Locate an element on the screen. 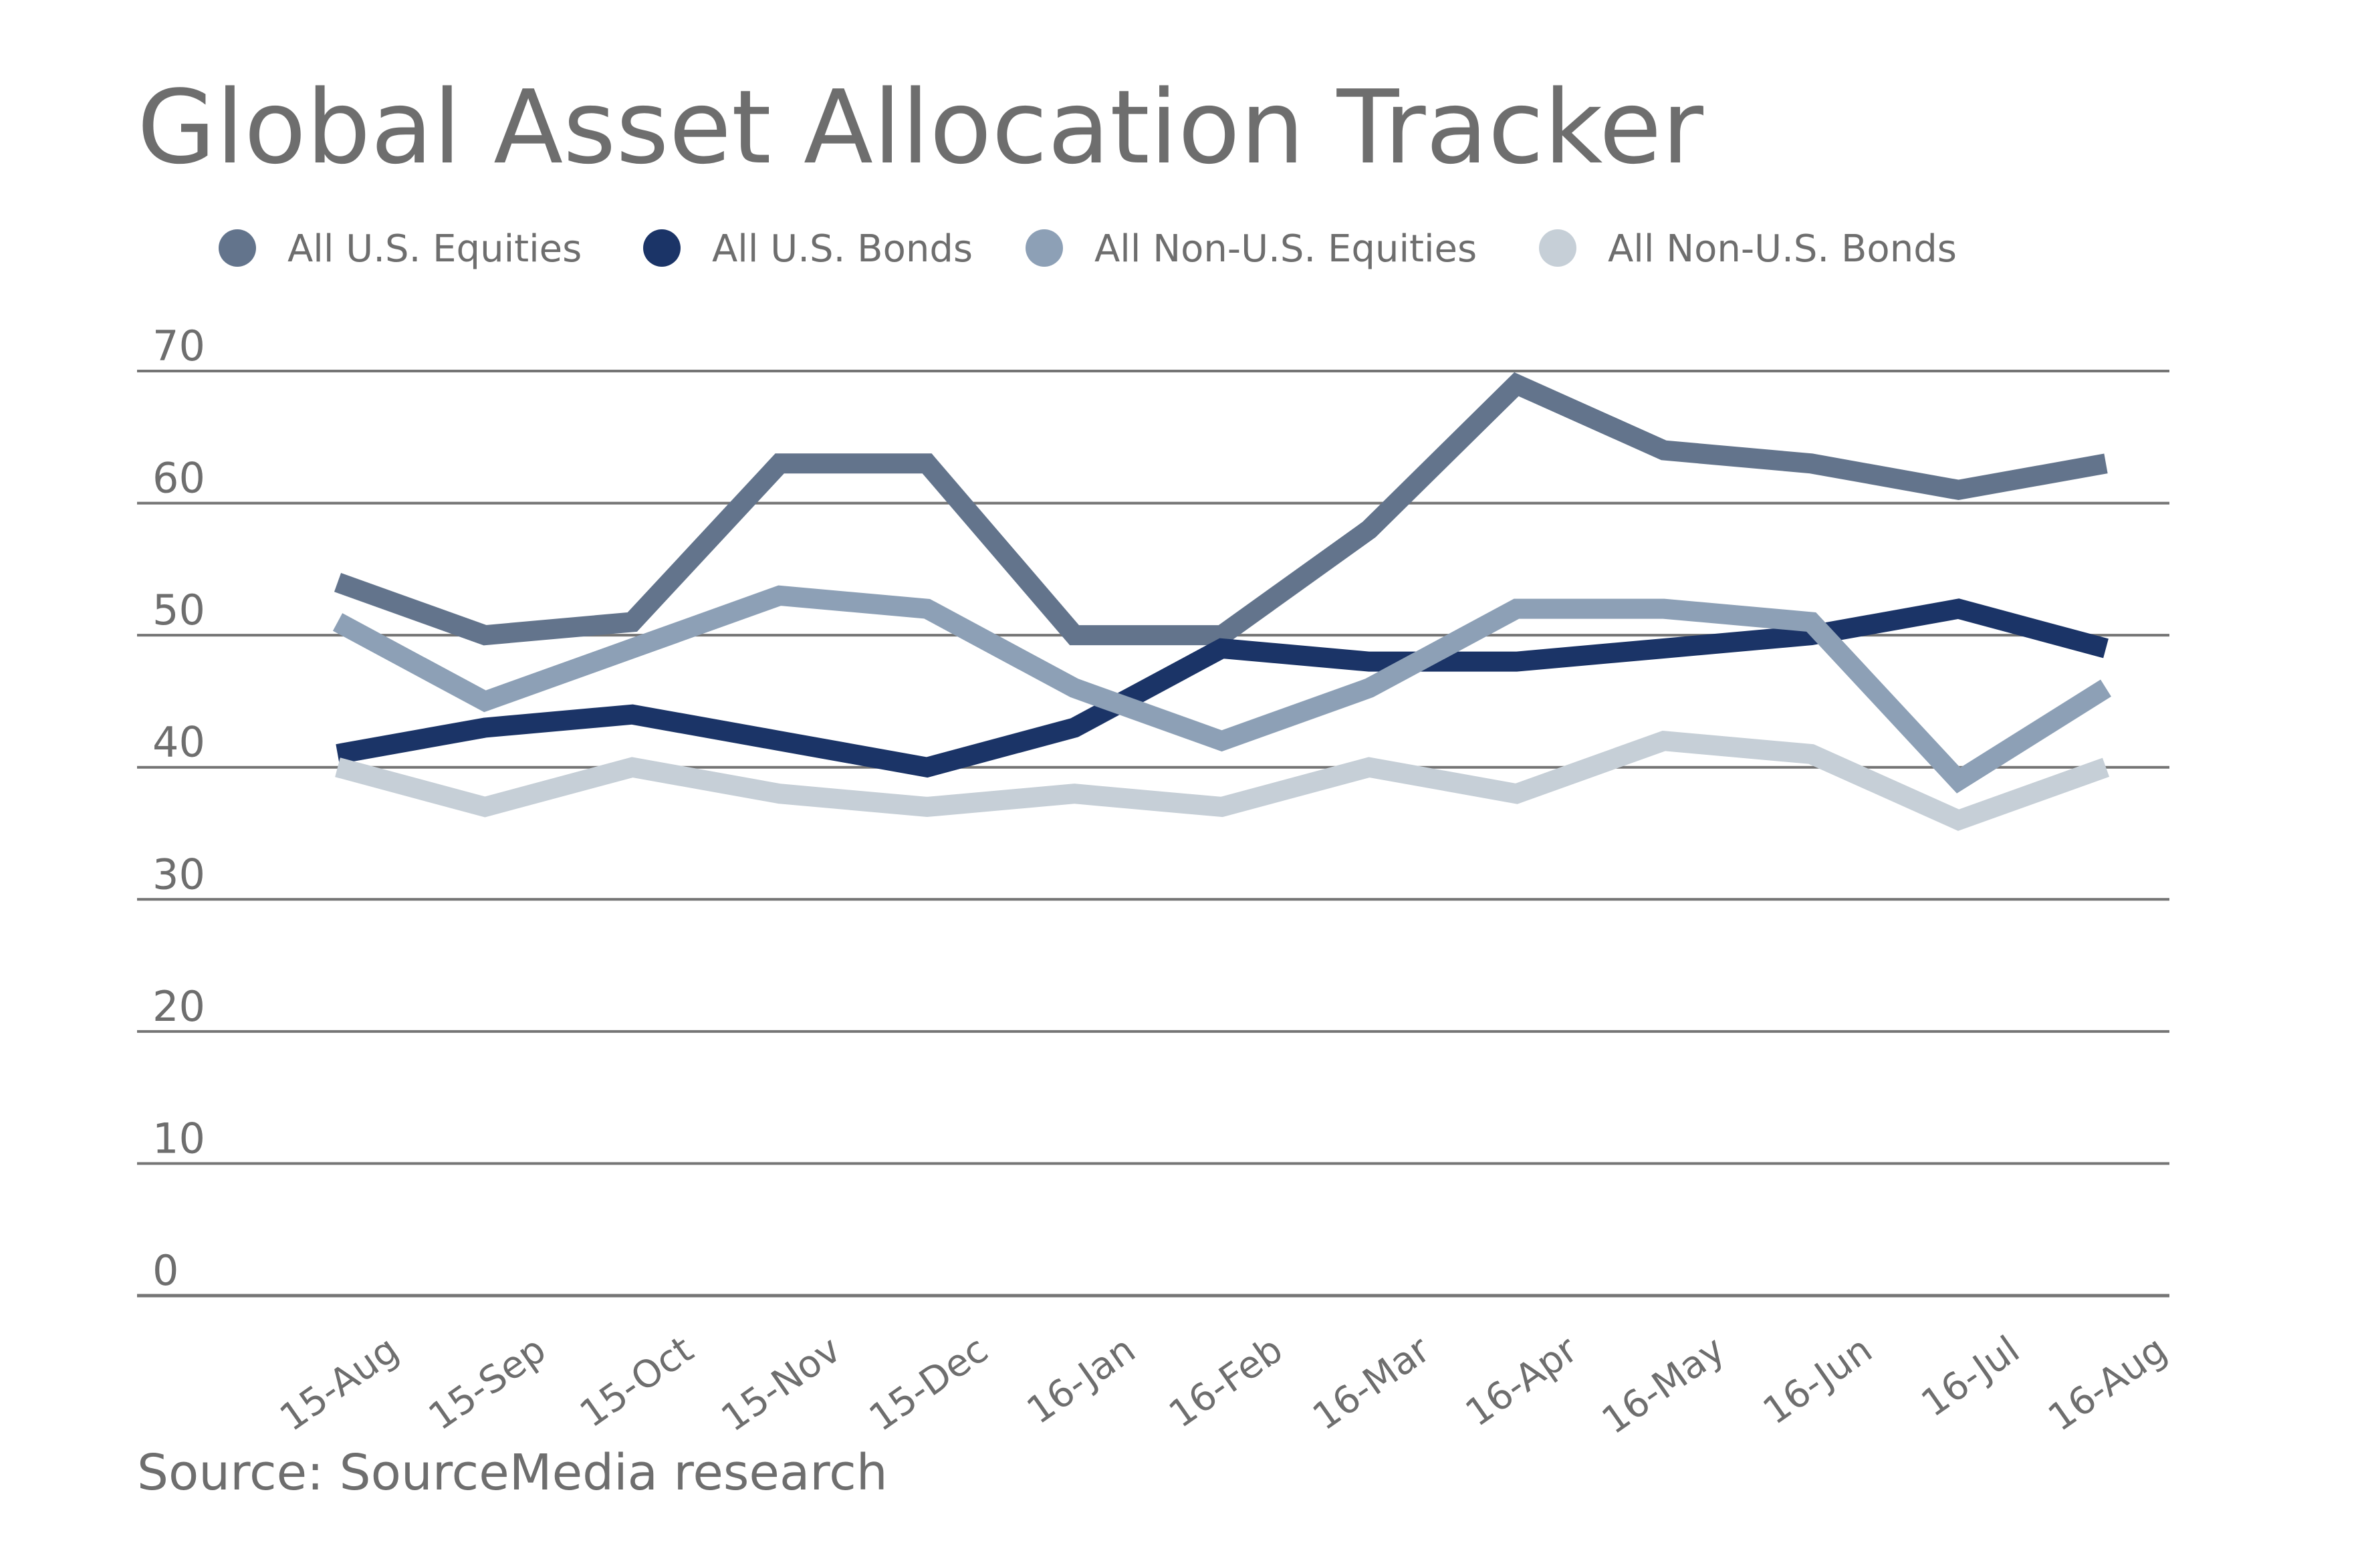 This screenshot has width=2380, height=1551. legend-label-2: All Non-U.S. Equities is located at coordinates (1285, 249).